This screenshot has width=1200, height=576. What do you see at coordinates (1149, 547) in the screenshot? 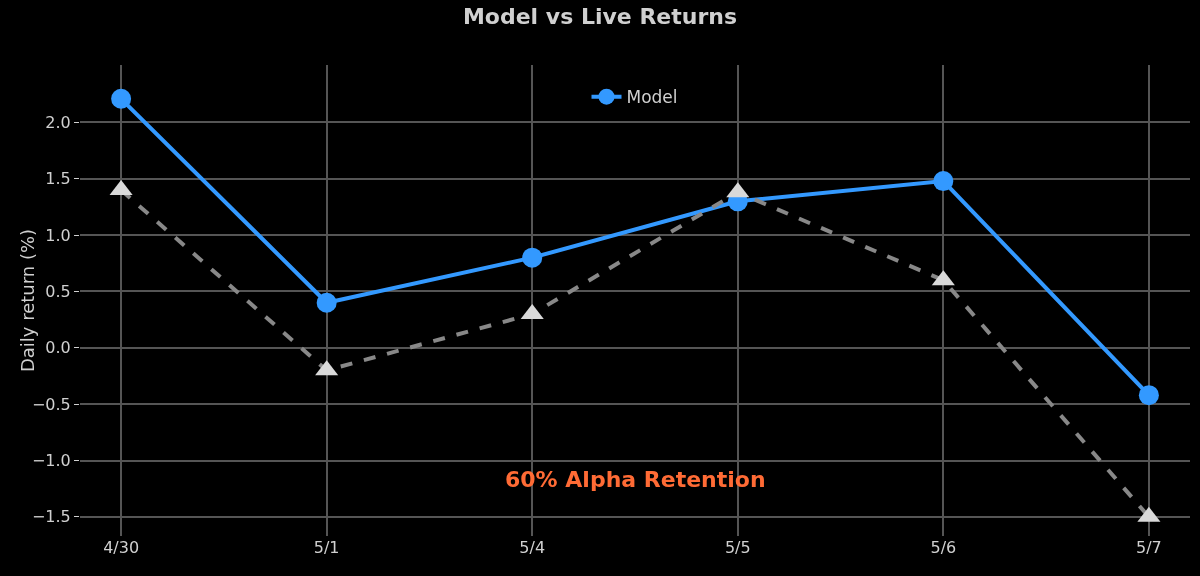
I see `x-tick-label: 5/7` at bounding box center [1149, 547].